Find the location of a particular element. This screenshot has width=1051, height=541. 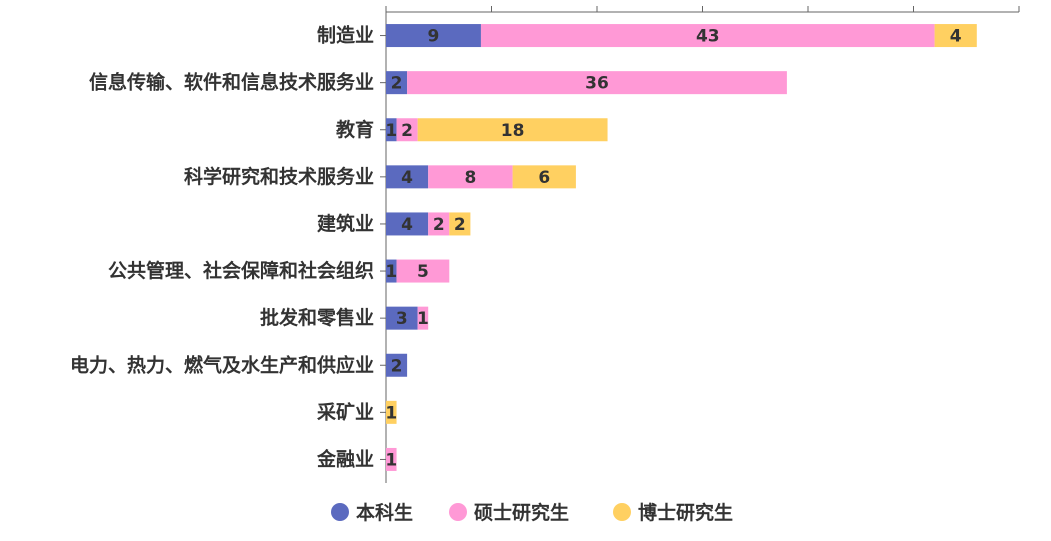

category-label: 信息传输、软件和信息技术服务业 is located at coordinates (231, 82).